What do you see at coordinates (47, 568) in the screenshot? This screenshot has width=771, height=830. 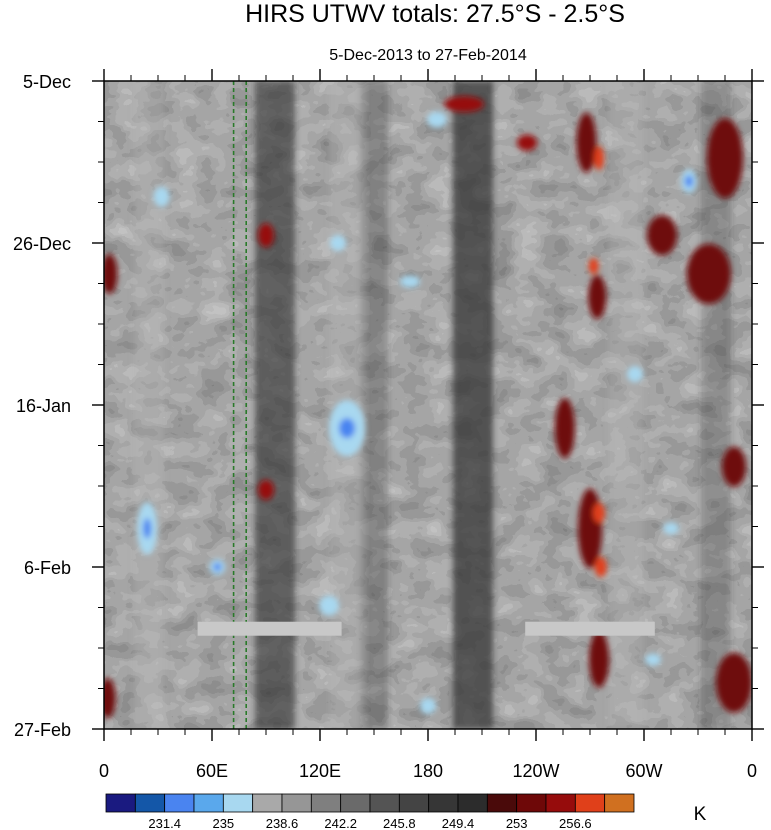 I see `y-tick-label: 6-Feb` at bounding box center [47, 568].